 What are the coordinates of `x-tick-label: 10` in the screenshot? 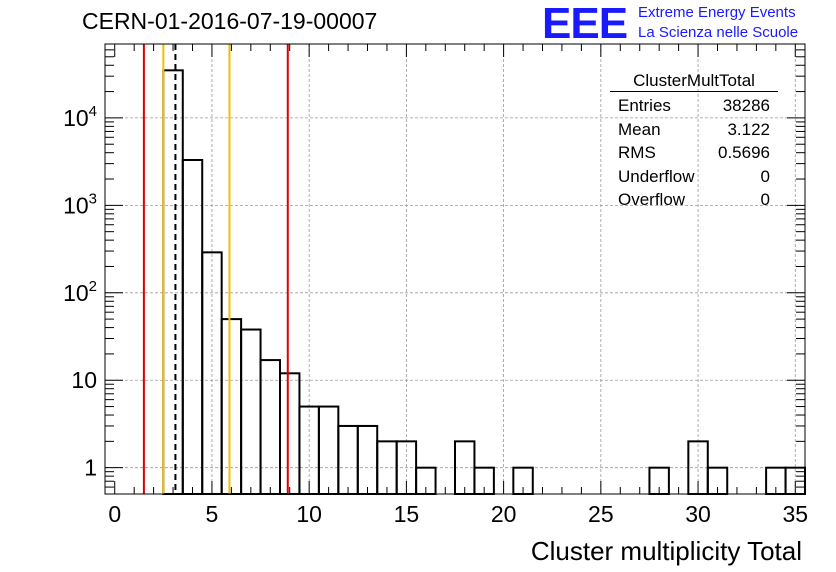 It's located at (309, 514).